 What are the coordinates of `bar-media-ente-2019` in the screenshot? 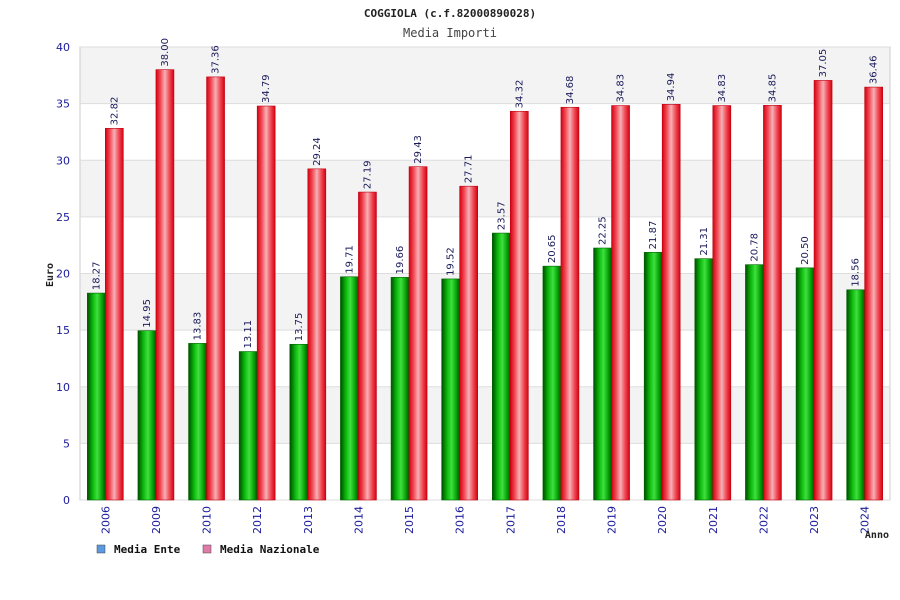 It's located at (602, 374).